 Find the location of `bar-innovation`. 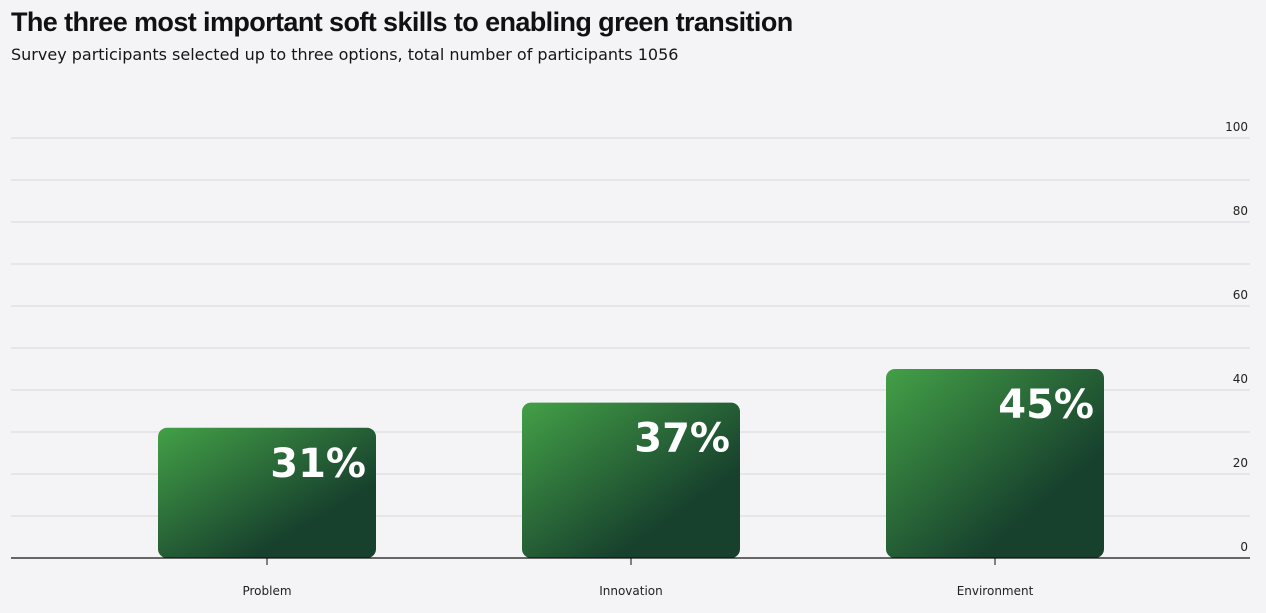

bar-innovation is located at coordinates (631, 480).